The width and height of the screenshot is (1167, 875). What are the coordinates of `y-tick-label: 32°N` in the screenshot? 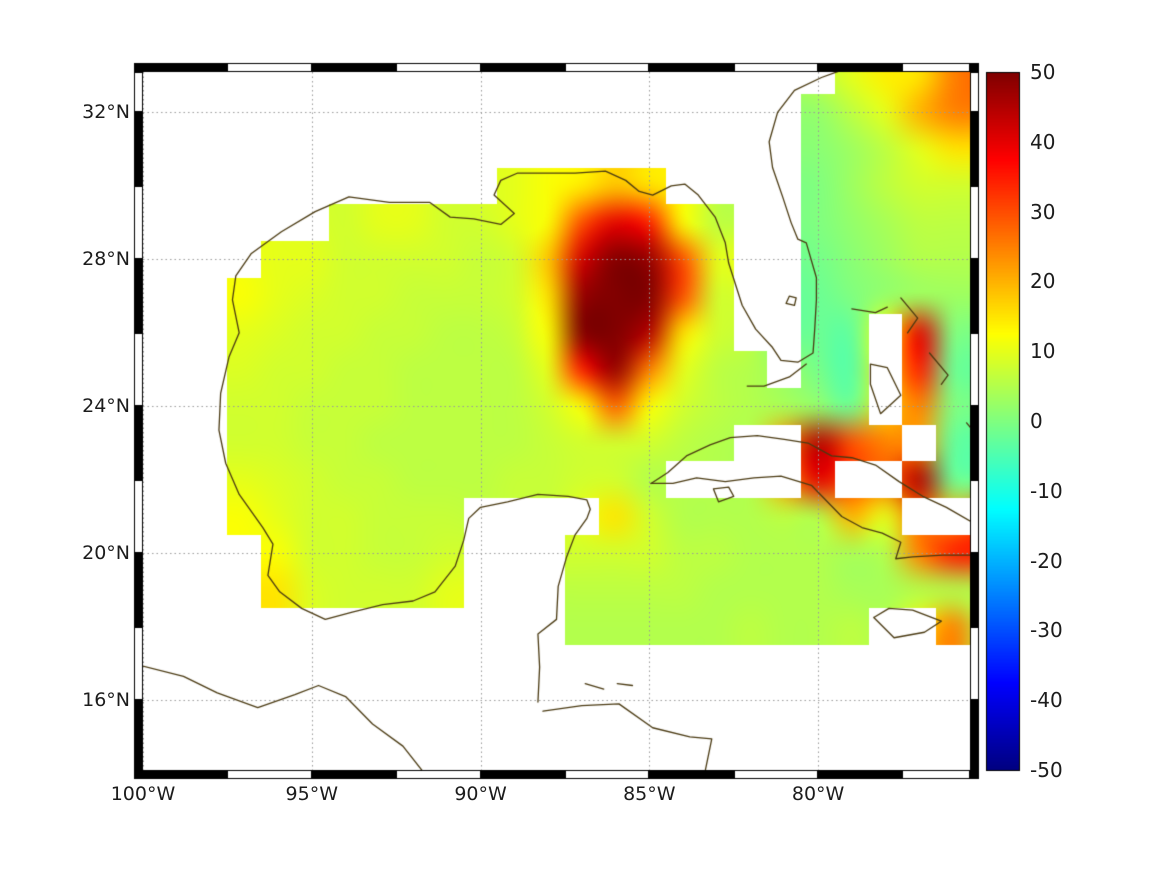 It's located at (106, 112).